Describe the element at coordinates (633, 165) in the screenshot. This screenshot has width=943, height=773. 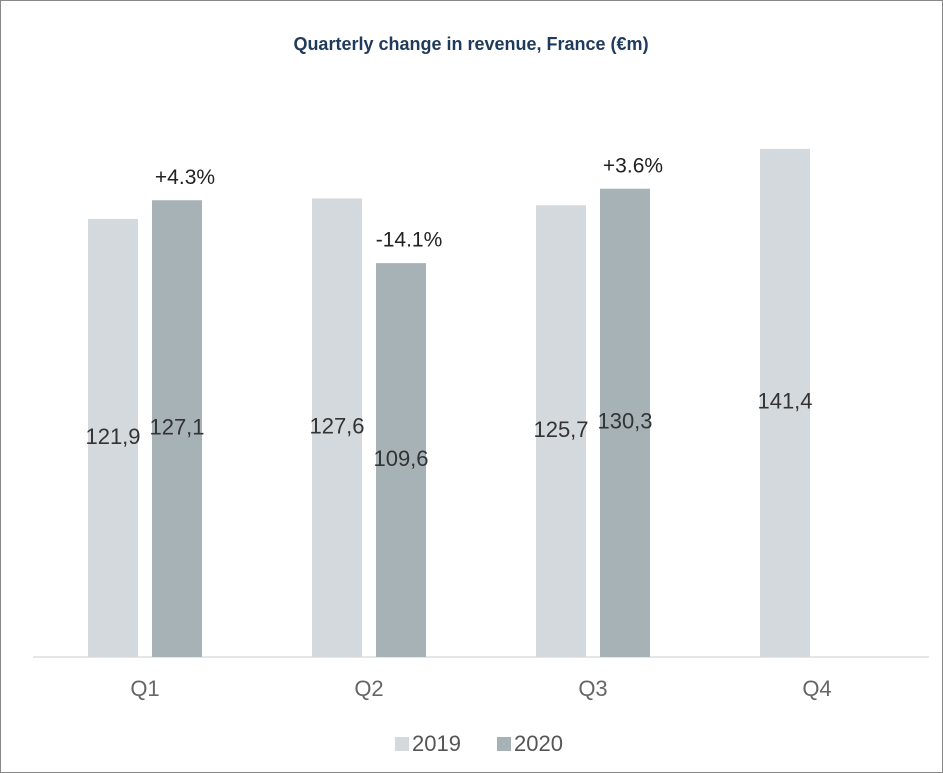
I see `change-label: +3.6%` at that location.